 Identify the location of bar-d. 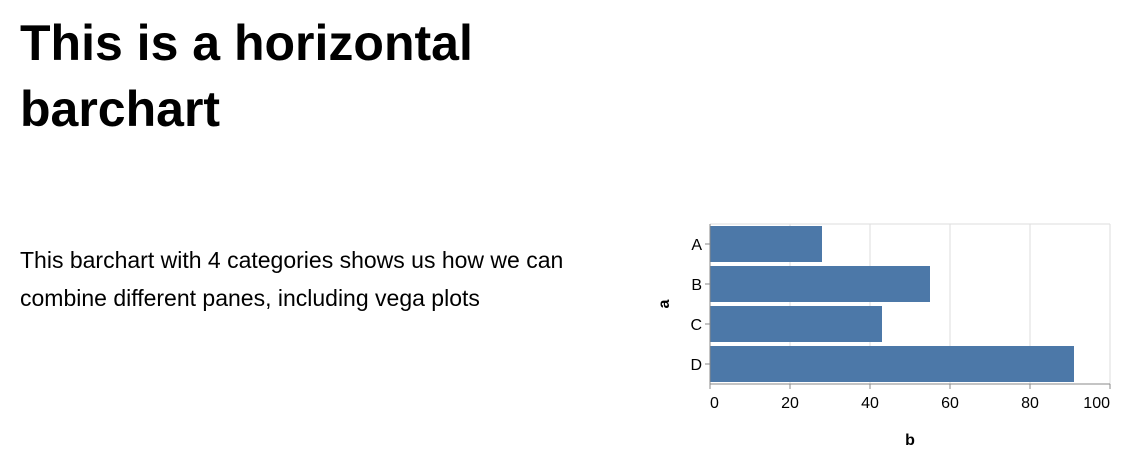
(892, 364).